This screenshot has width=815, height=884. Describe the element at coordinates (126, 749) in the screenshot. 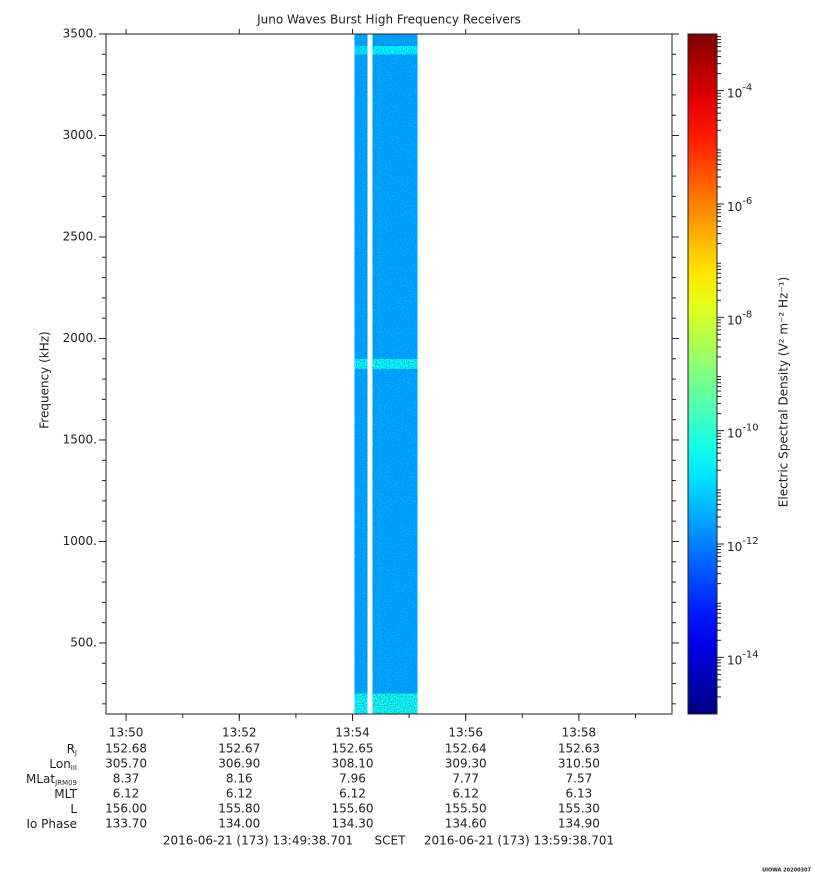

I see `ephemeris-value: 152.68` at that location.